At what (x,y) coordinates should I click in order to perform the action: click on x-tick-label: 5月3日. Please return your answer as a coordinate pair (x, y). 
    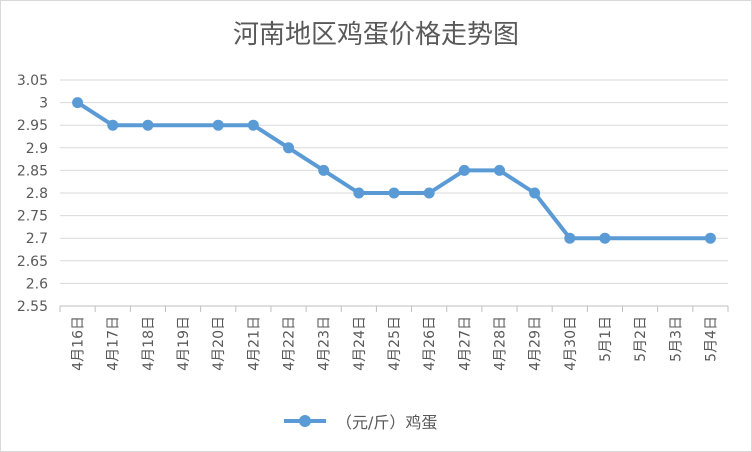
    Looking at the image, I should click on (676, 339).